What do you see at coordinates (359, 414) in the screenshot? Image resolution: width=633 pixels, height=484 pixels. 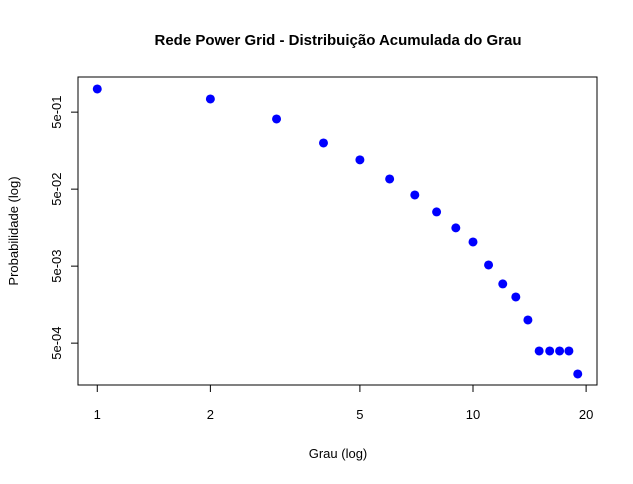 I see `x-tick-label: 5` at bounding box center [359, 414].